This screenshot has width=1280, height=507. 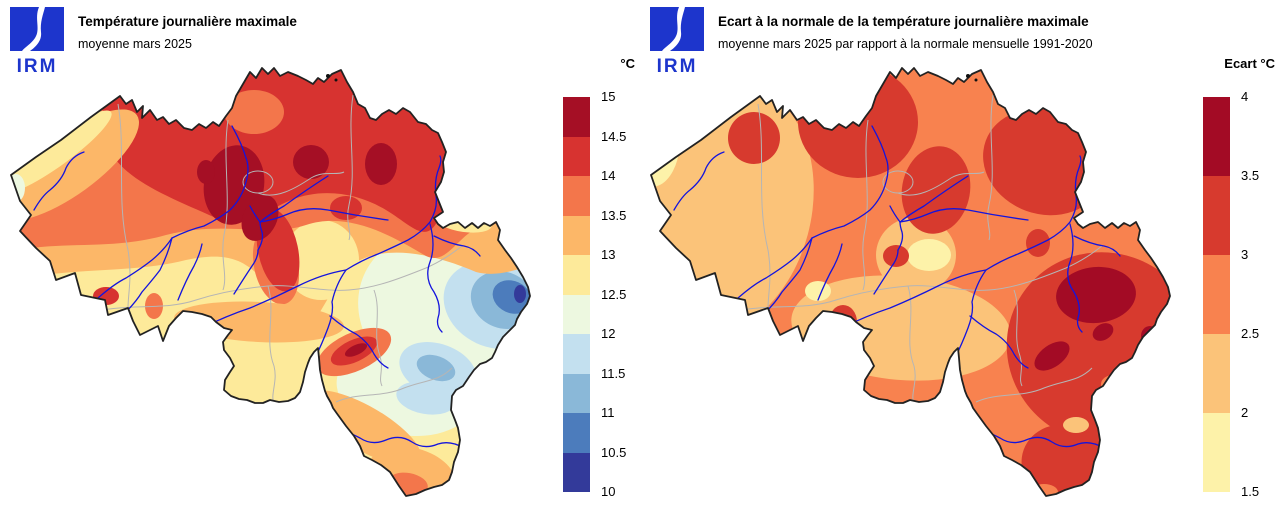 I want to click on colorbar-left, so click(x=576, y=294).